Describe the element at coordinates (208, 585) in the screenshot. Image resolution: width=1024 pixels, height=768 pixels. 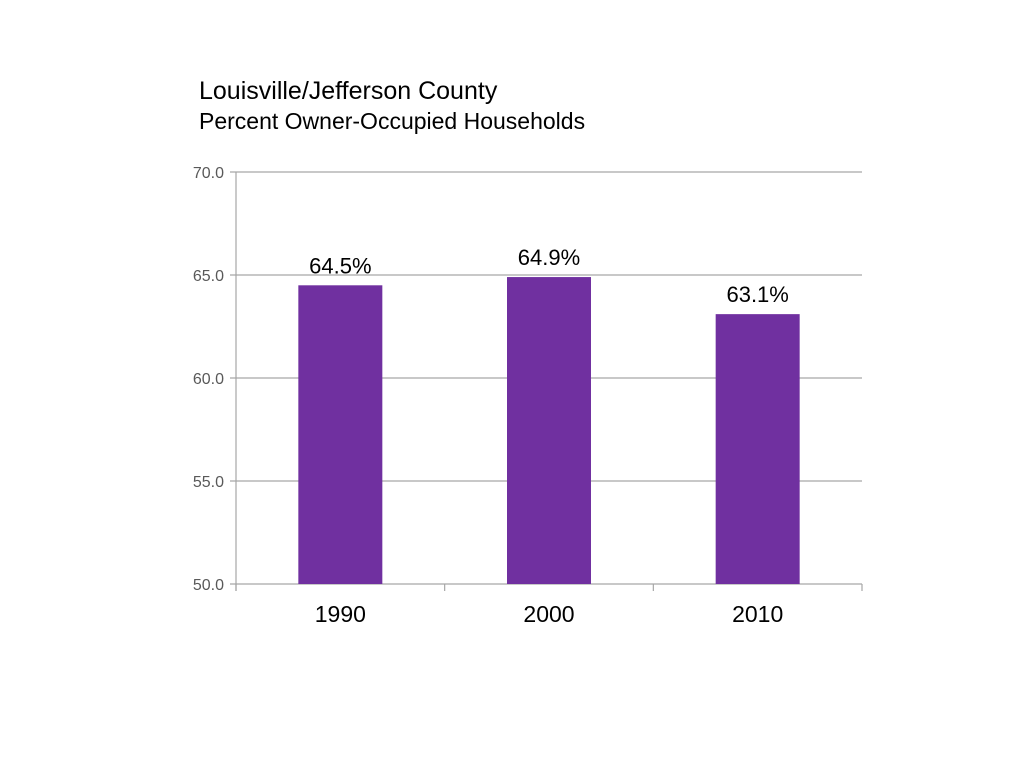
I see `y-tick-label: 50.0` at that location.